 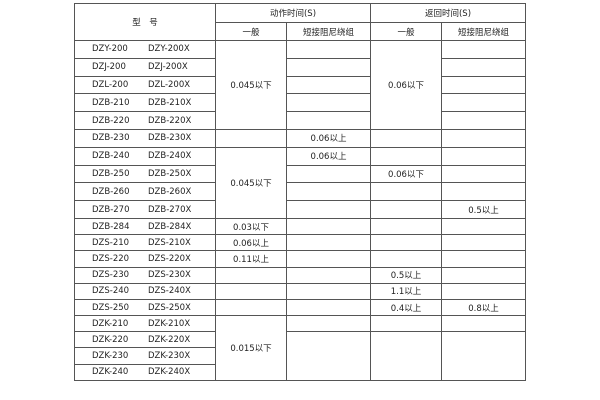 What do you see at coordinates (145, 85) in the screenshot?
I see `model-cell: DZL-200 DZL-200X` at bounding box center [145, 85].